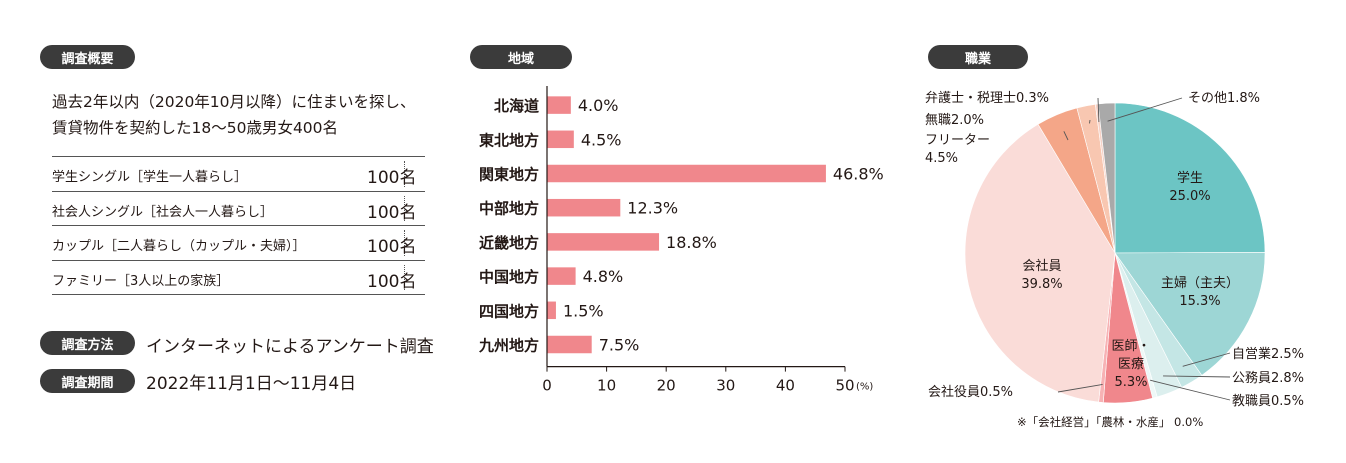 This screenshot has height=463, width=1346. I want to click on region-badge: 地域, so click(521, 57).